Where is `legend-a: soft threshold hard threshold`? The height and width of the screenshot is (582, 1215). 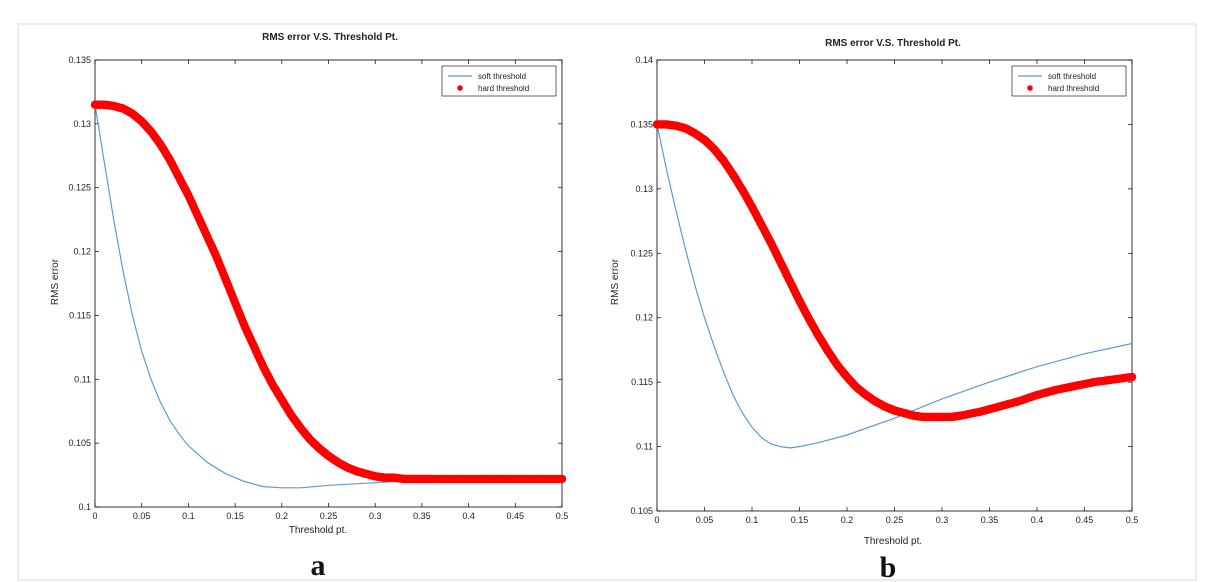 legend-a: soft threshold hard threshold is located at coordinates (499, 81).